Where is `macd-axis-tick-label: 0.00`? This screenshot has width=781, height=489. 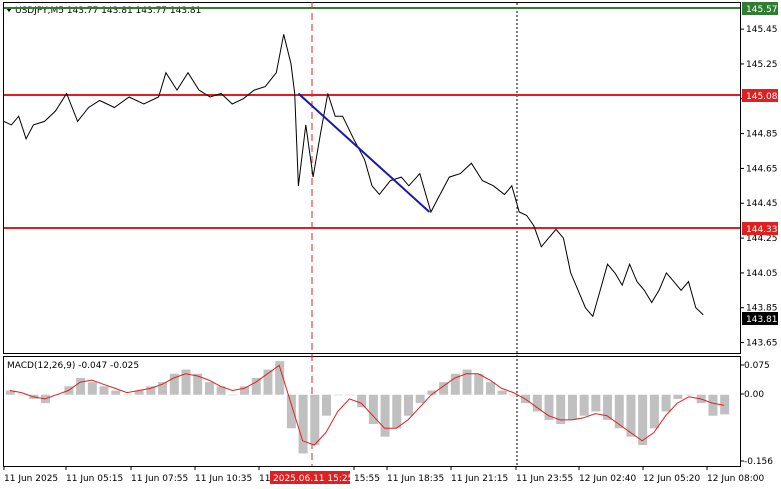 macd-axis-tick-label: 0.00 is located at coordinates (754, 395).